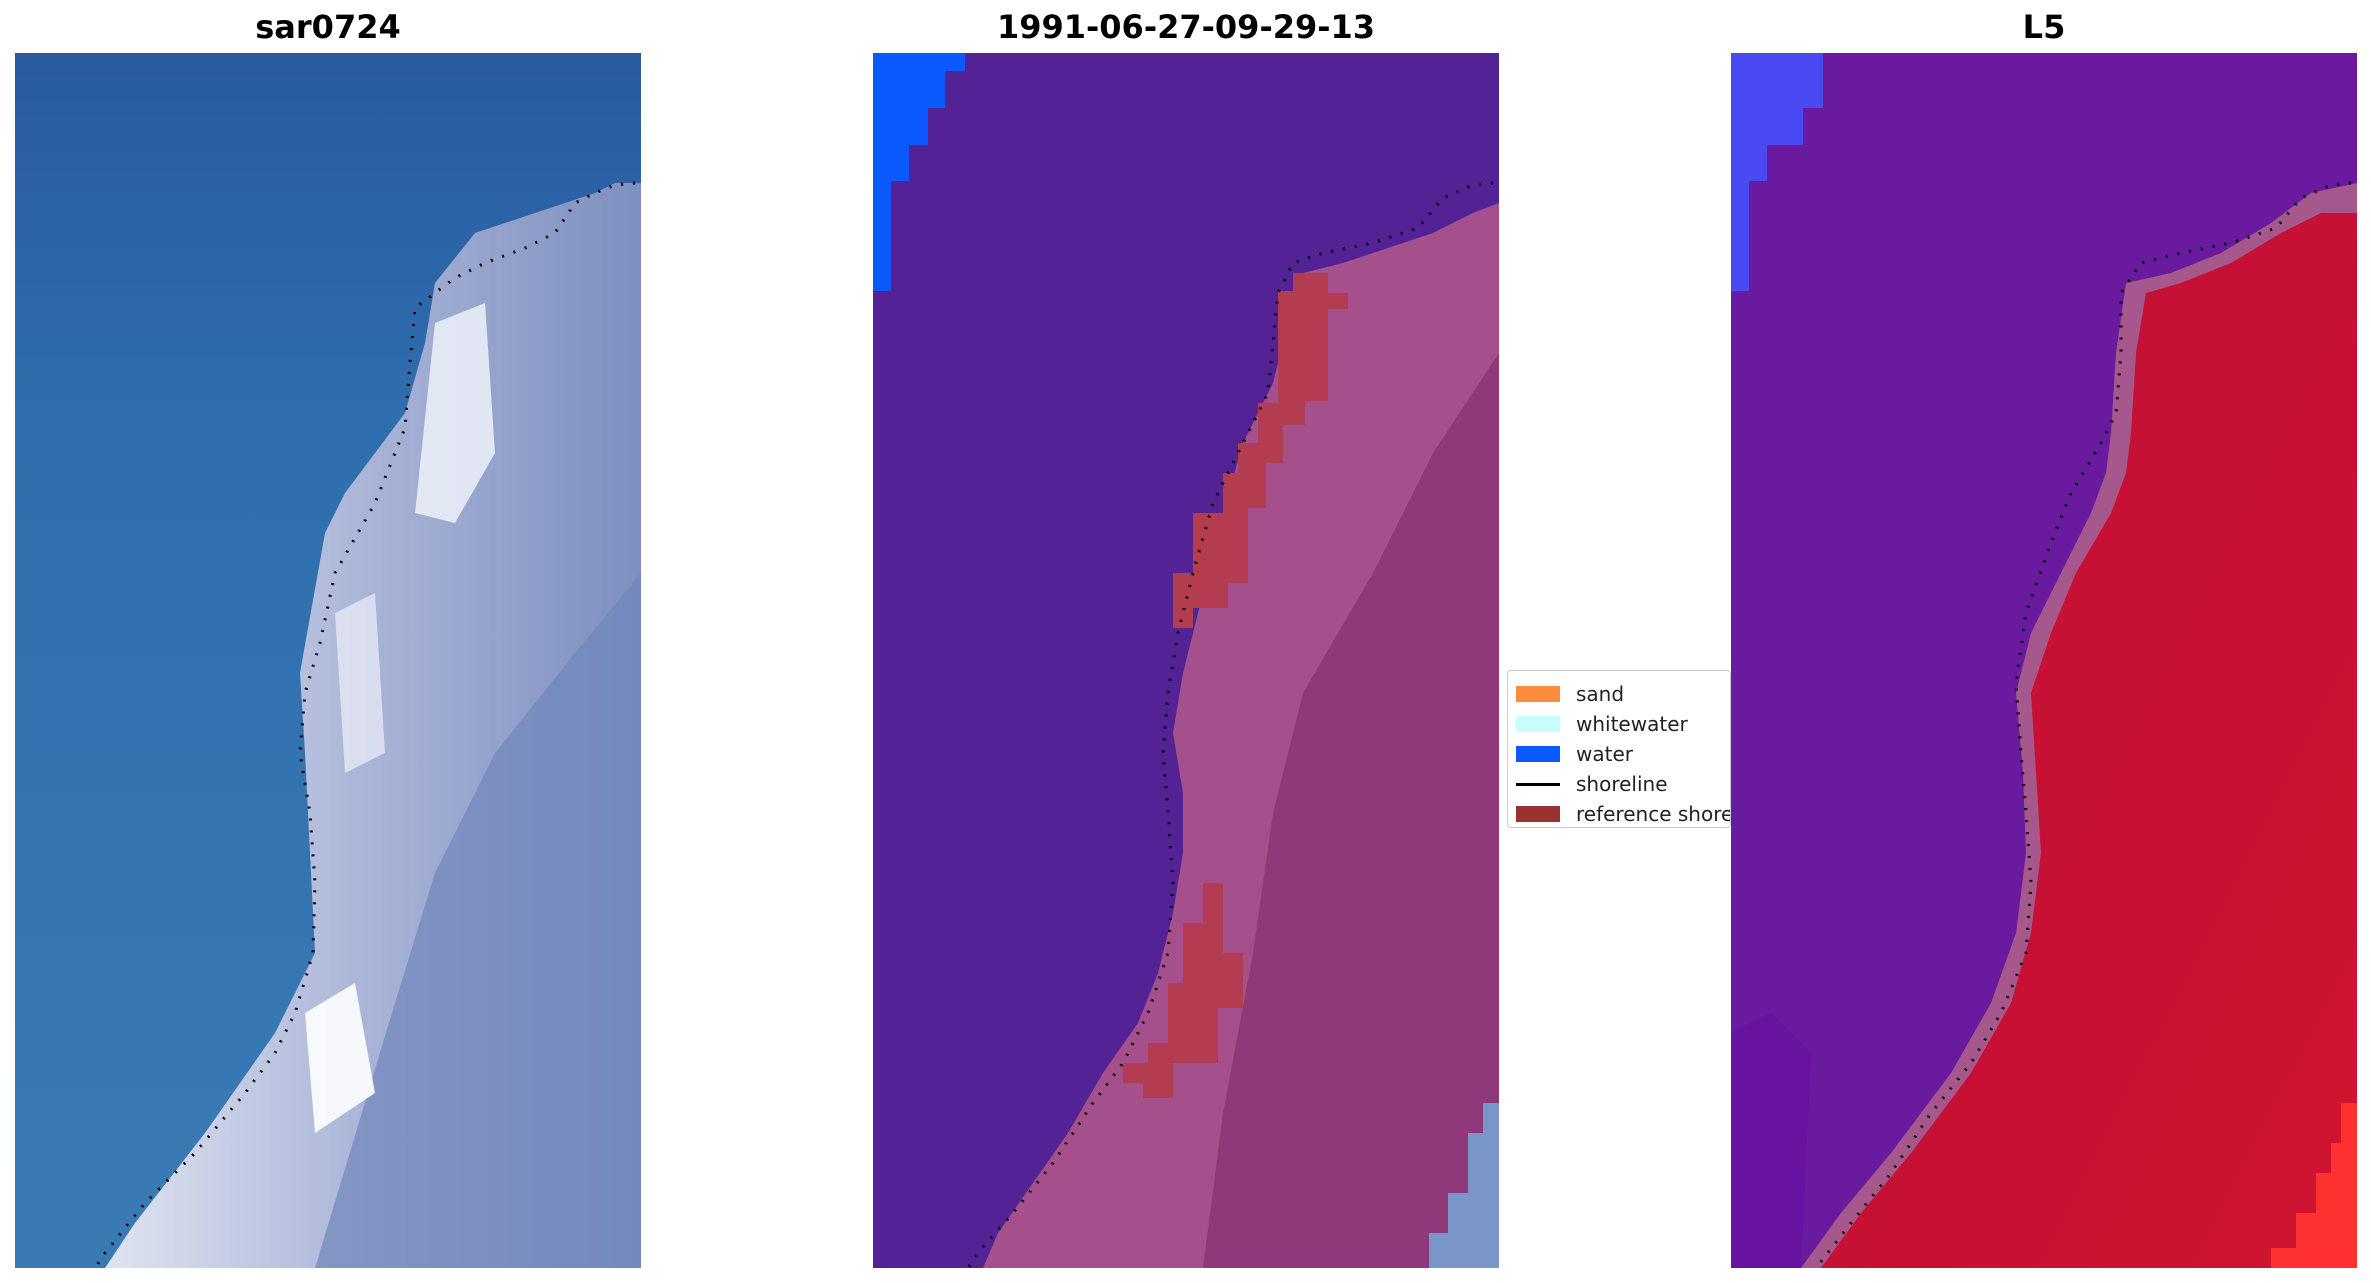  I want to click on legend-swatch-sand, so click(1538, 694).